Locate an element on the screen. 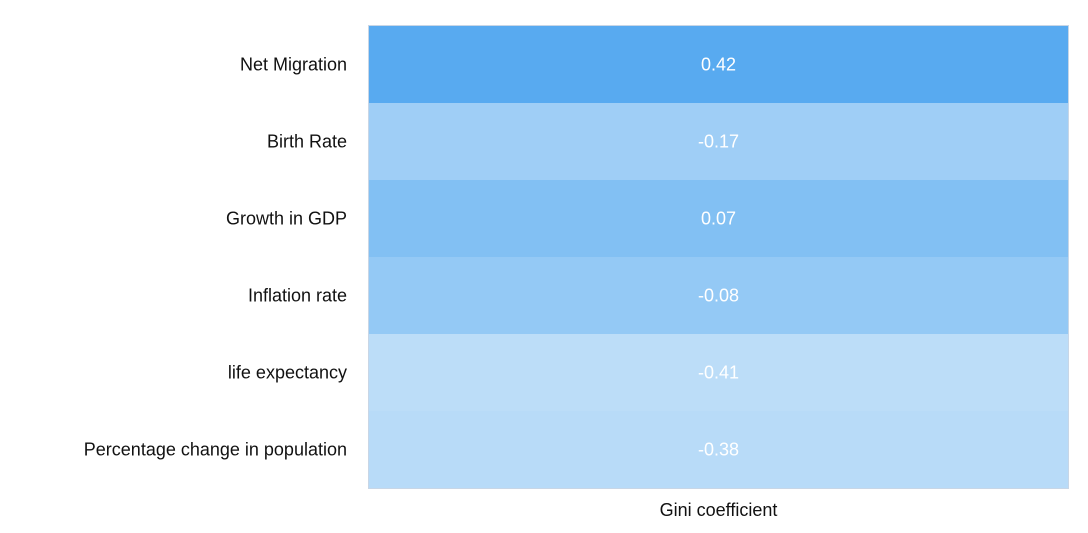 The width and height of the screenshot is (1088, 533). column-label: Gini coefficient is located at coordinates (719, 510).